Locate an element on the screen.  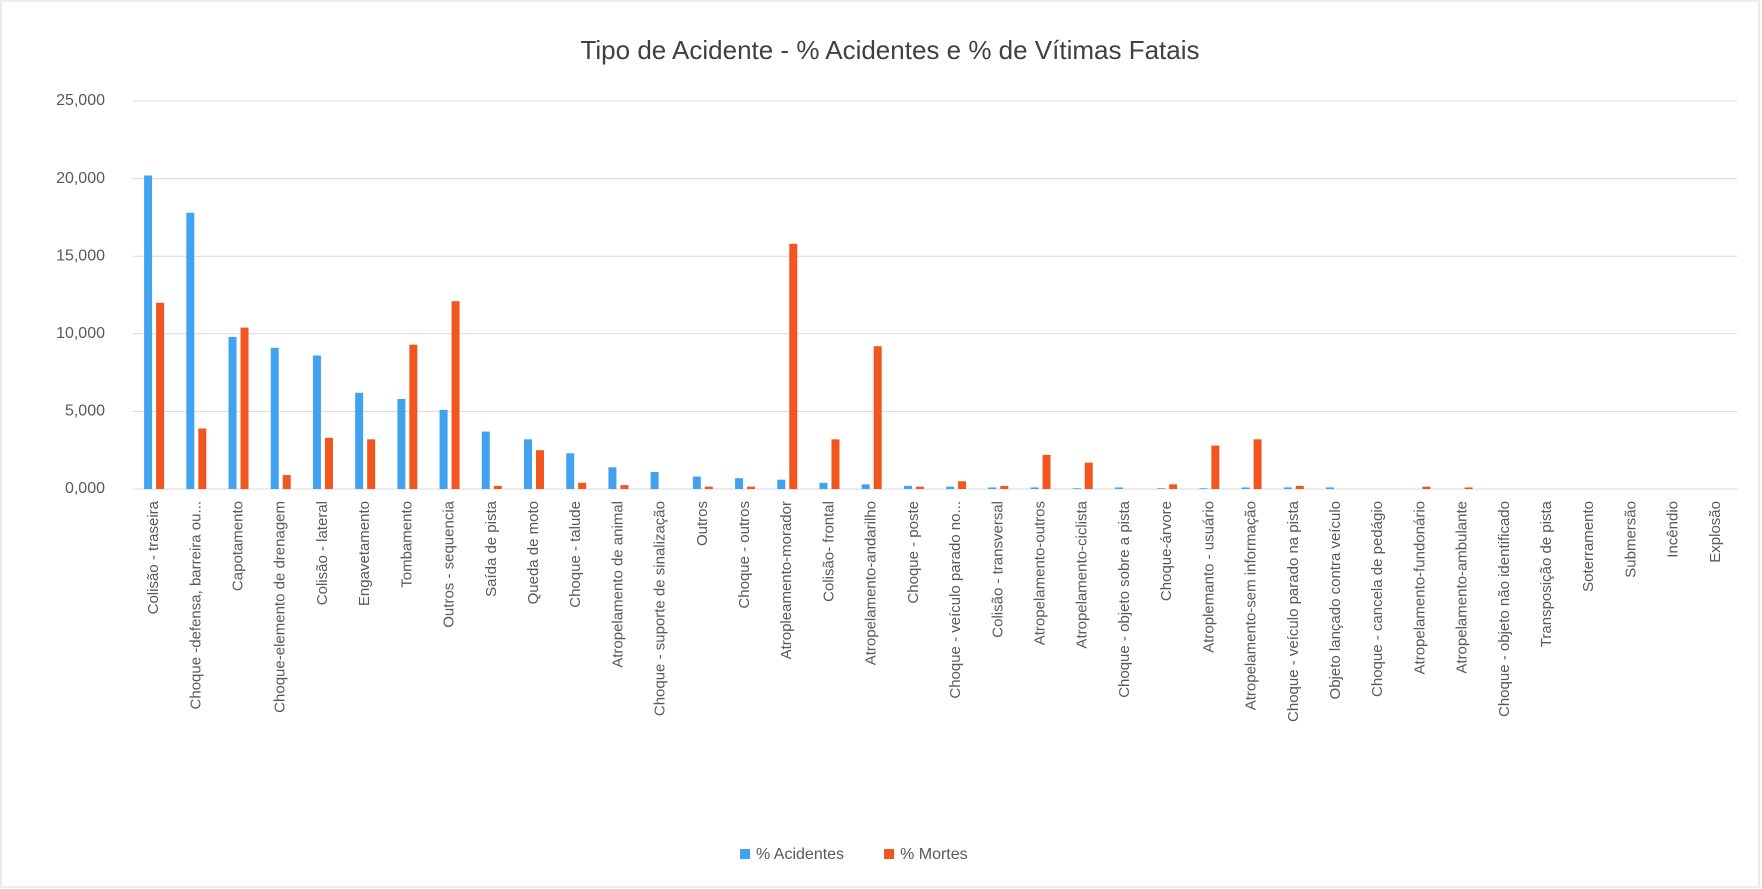
x-tick-label: Soterramento is located at coordinates (1588, 546).